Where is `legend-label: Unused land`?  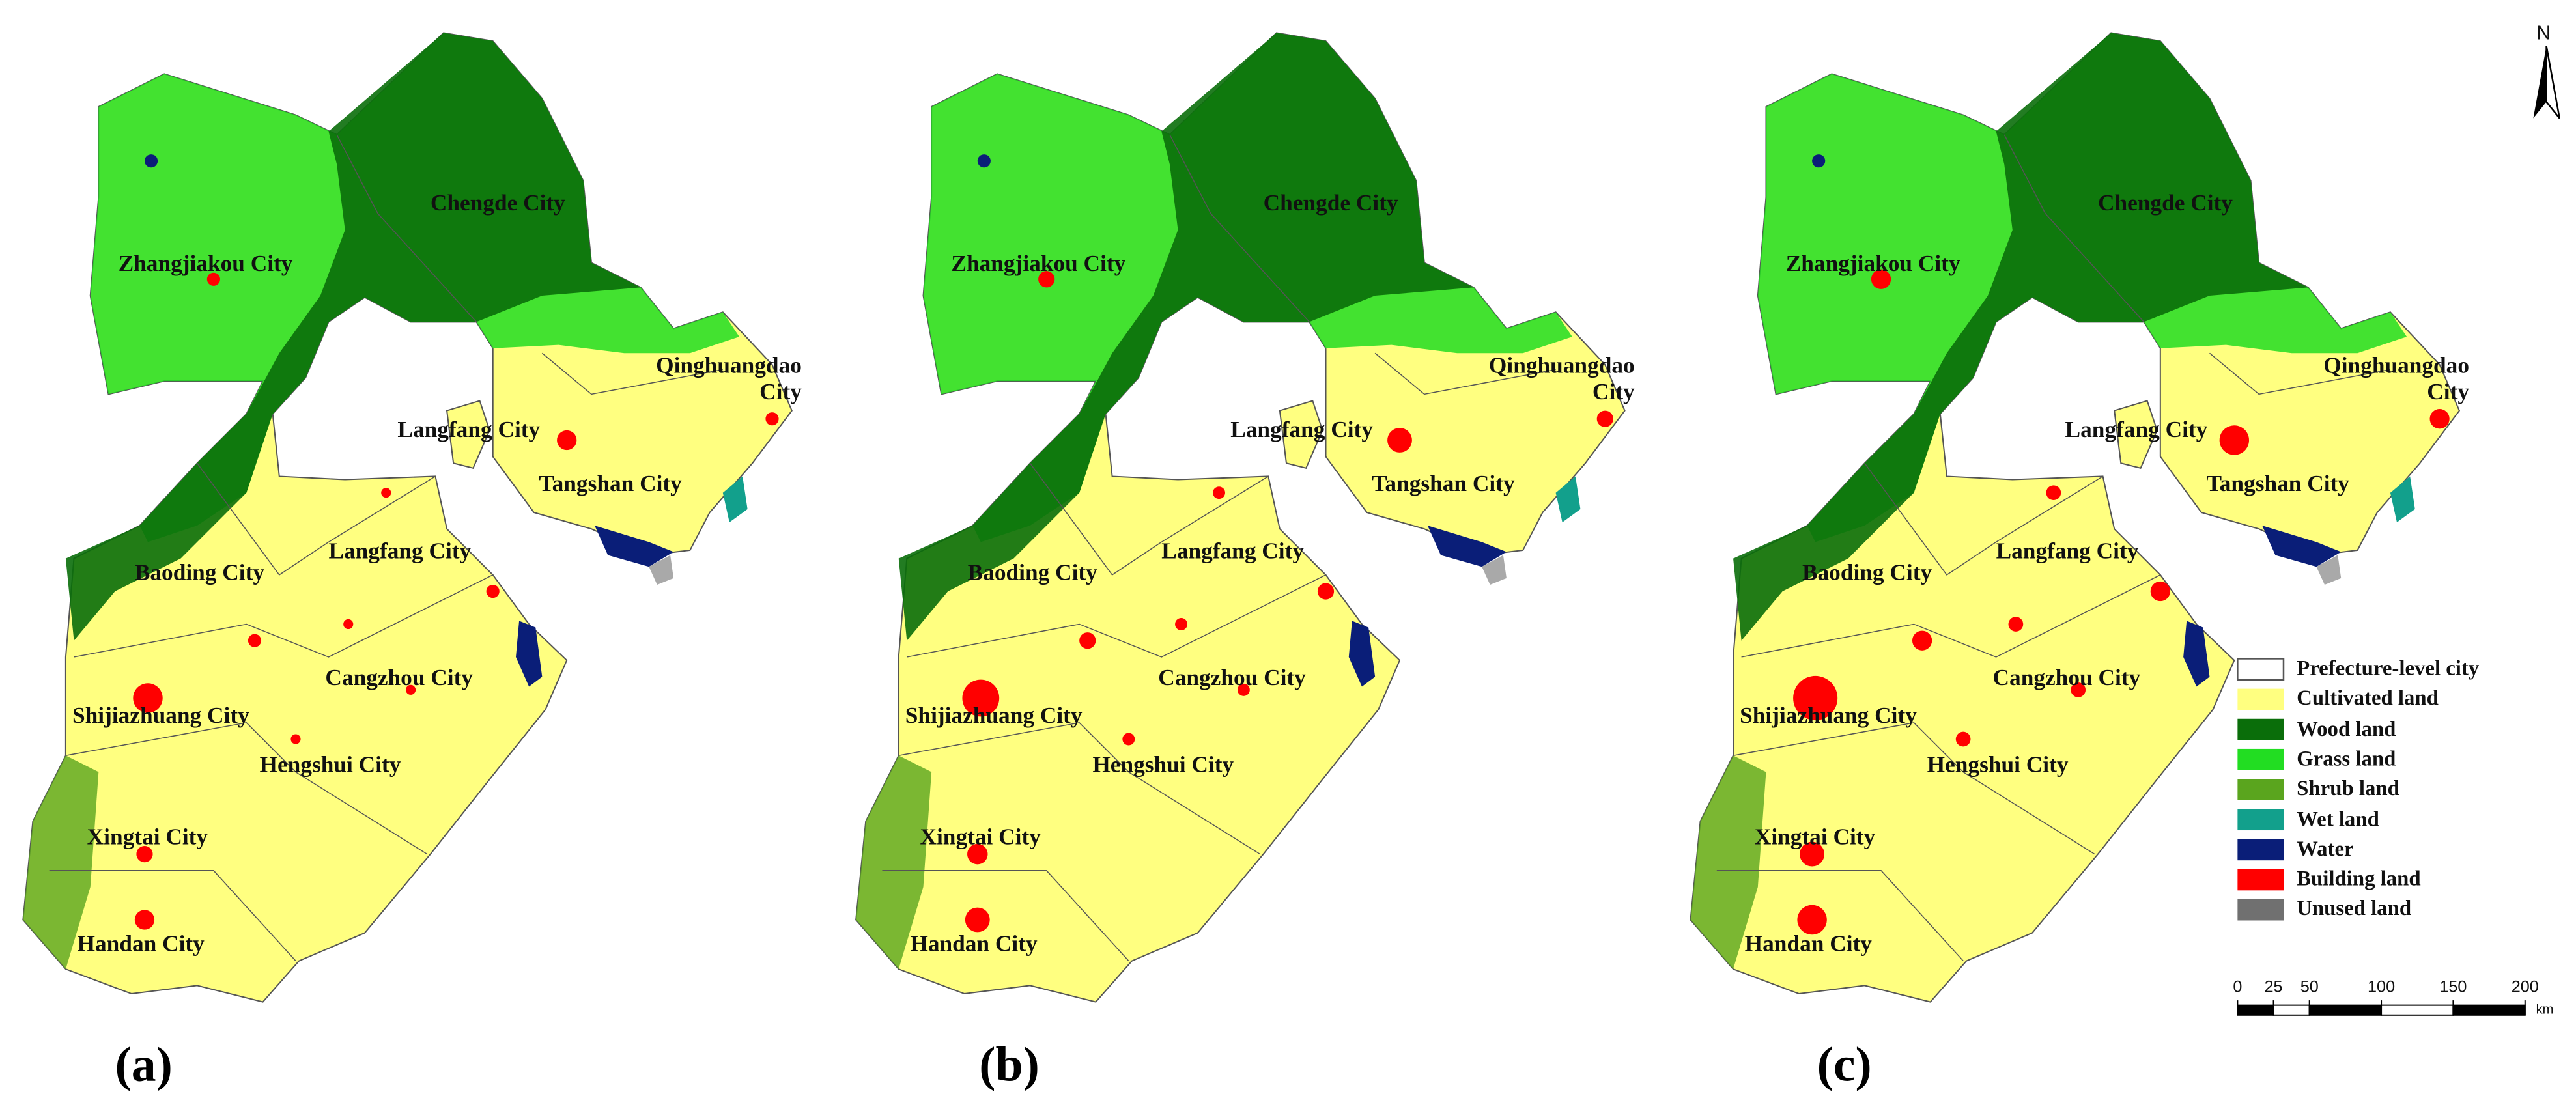 legend-label: Unused land is located at coordinates (2354, 908).